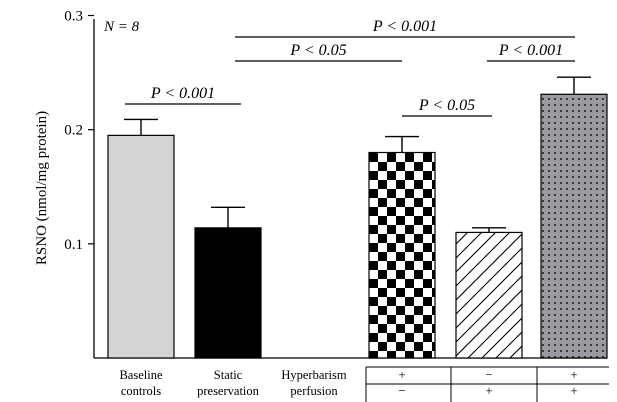  Describe the element at coordinates (445, 384) in the screenshot. I see `condition-table: Hyperbarism + − +perfusion − + +` at that location.